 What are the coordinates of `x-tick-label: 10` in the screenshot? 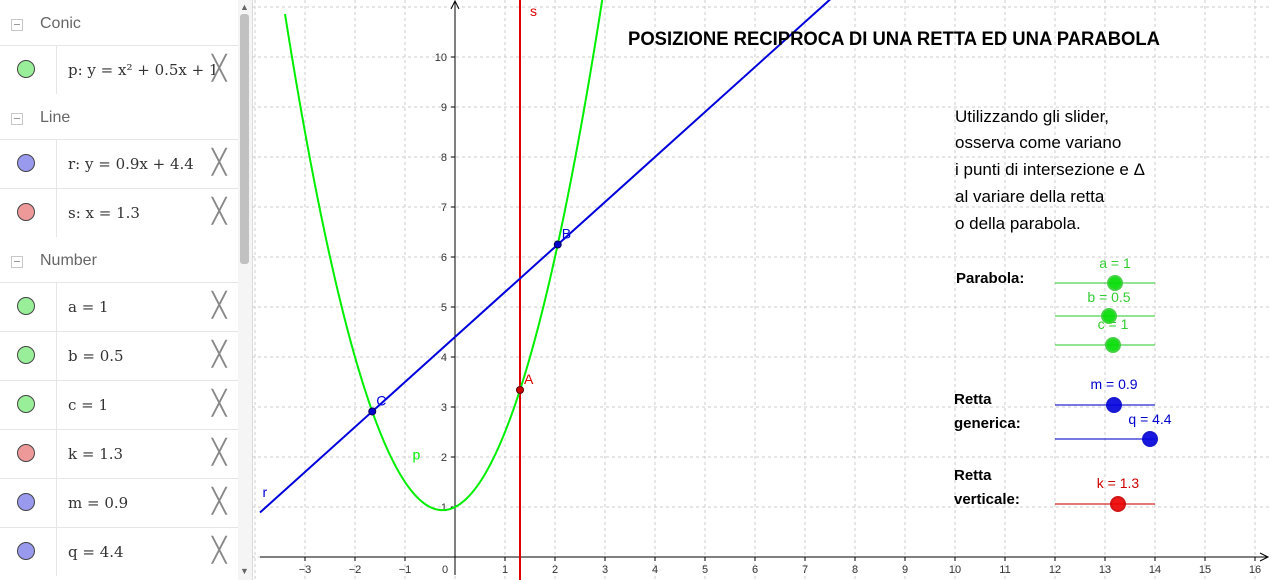 It's located at (955, 570).